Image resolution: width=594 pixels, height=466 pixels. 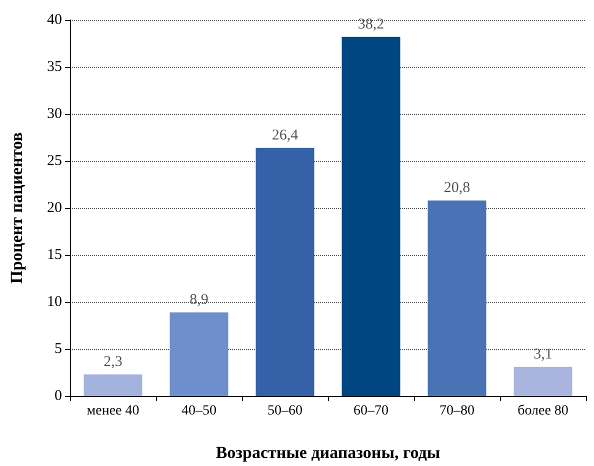 What do you see at coordinates (543, 411) in the screenshot?
I see `x-tick-label: более 80` at bounding box center [543, 411].